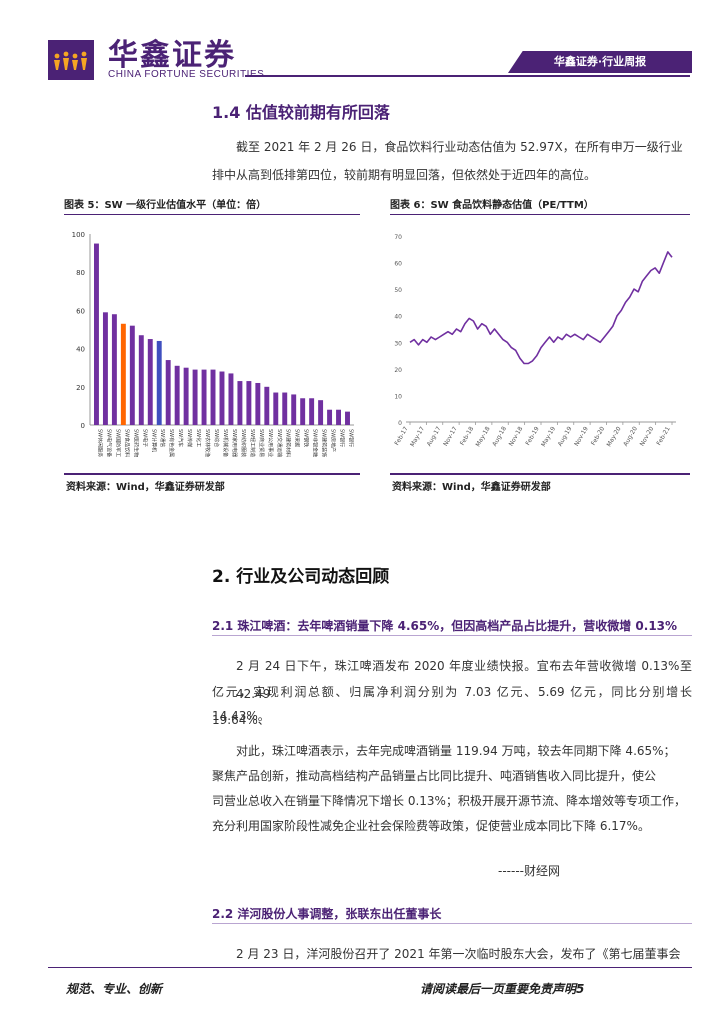 This screenshot has width=724, height=1024. What do you see at coordinates (165, 205) in the screenshot?
I see `figure5-title: 图表 5：SW 一级行业估值水平（单位：倍）` at bounding box center [165, 205].